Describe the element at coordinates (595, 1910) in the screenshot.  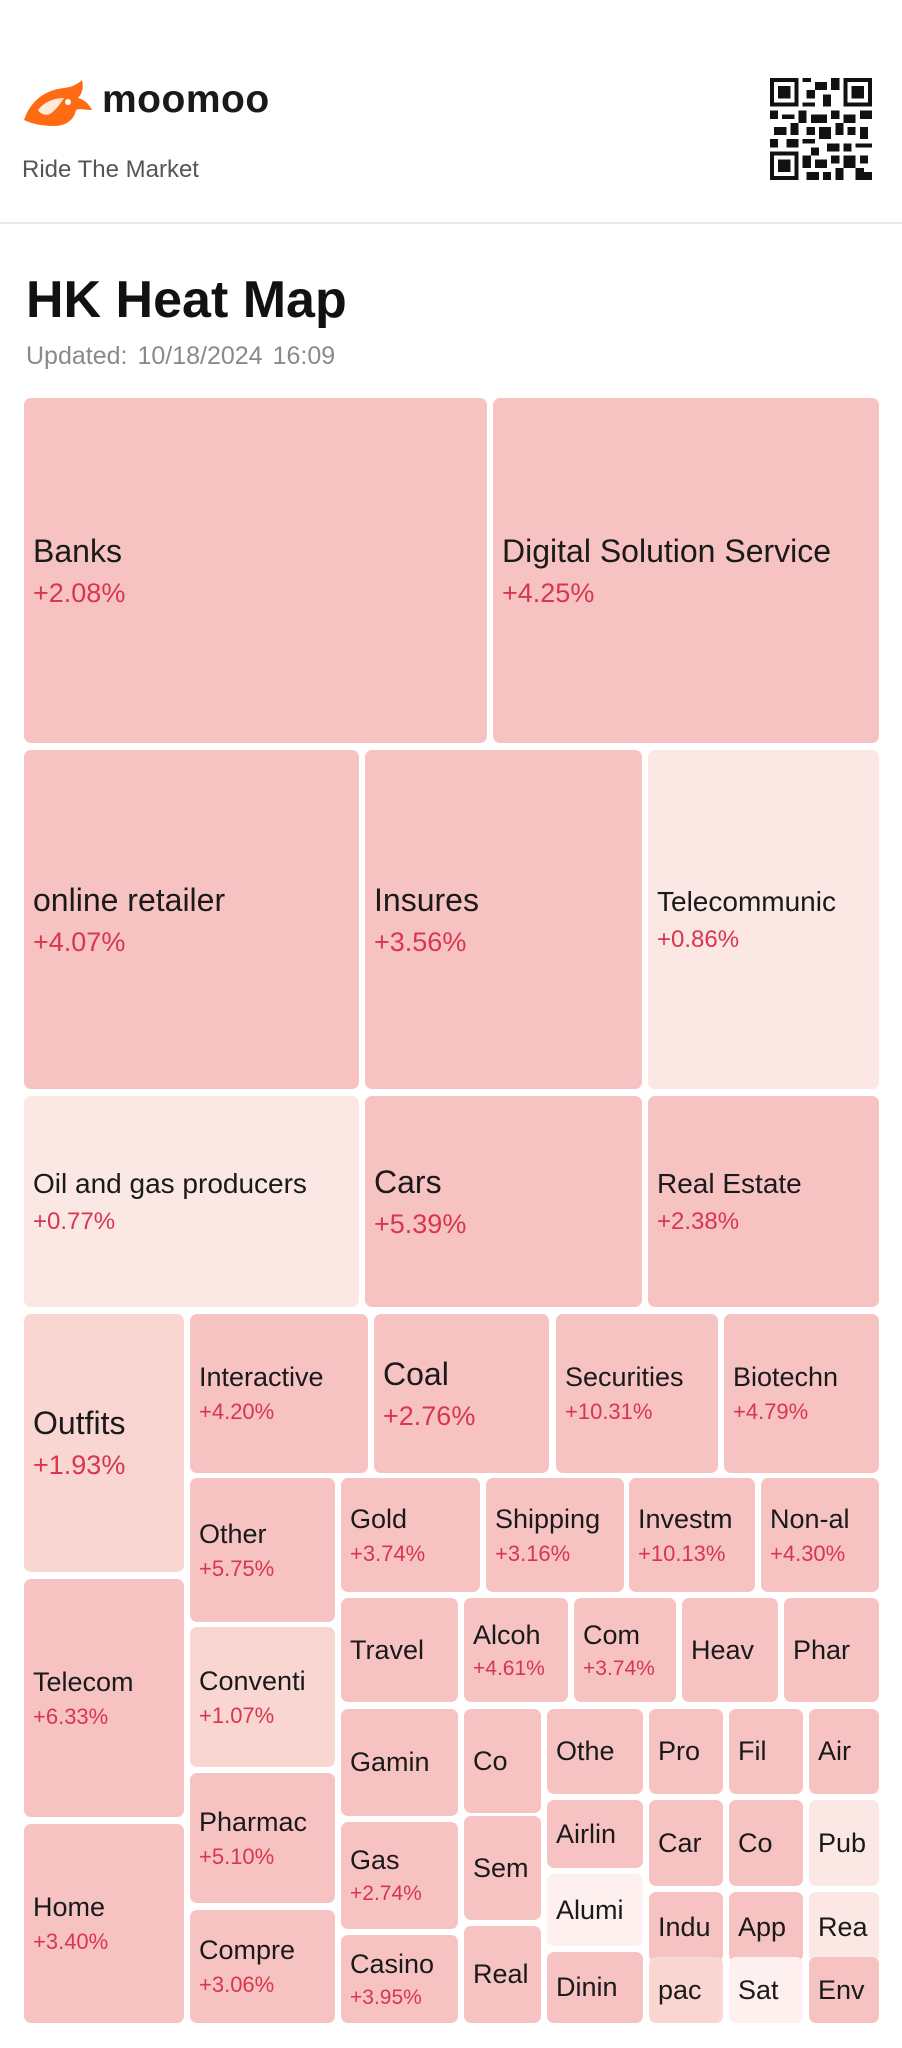
I see `sector-tile: Alumi` at that location.